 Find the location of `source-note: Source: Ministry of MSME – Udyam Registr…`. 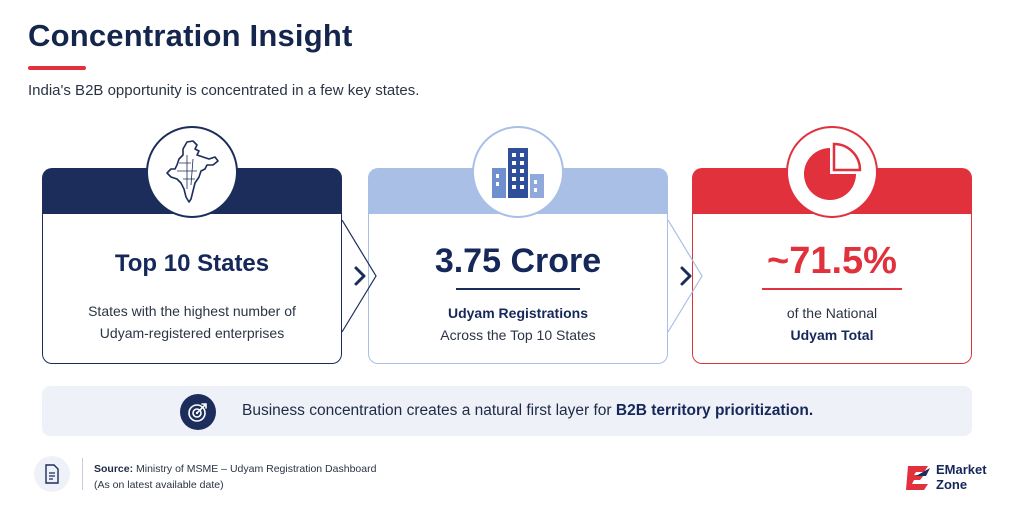

source-note: Source: Ministry of MSME – Udyam Registr… is located at coordinates (235, 477).